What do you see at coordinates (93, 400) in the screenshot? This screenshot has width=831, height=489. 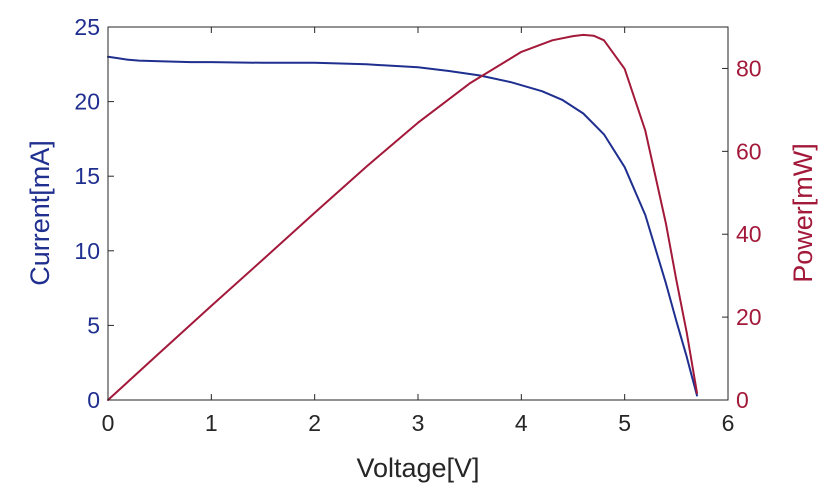 I see `left-y-tick-label: 0` at bounding box center [93, 400].